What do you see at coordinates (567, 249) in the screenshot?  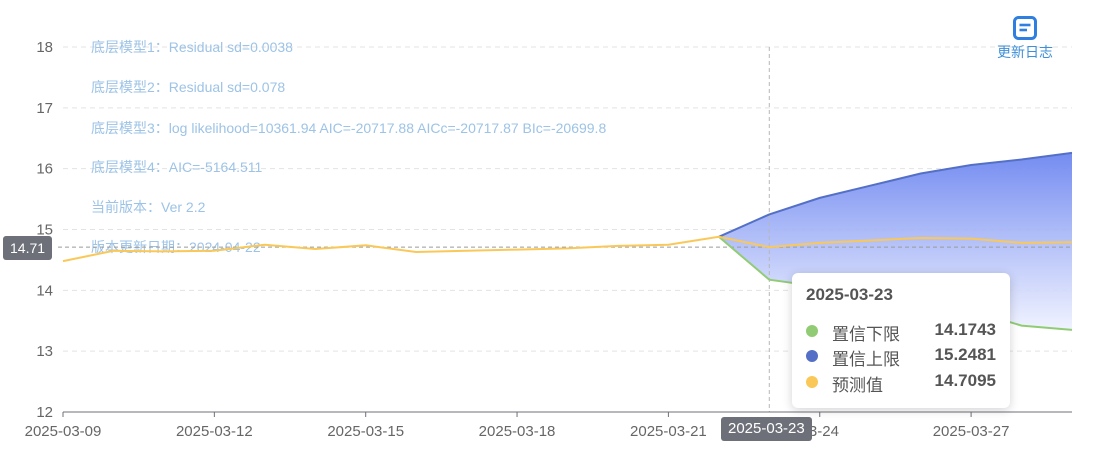 I see `series-line-predicted` at bounding box center [567, 249].